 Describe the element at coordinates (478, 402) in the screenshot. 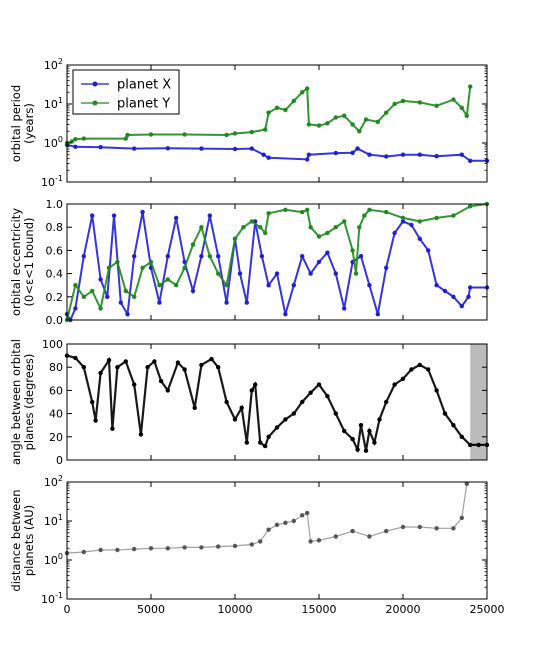

I see `shaded-region` at that location.